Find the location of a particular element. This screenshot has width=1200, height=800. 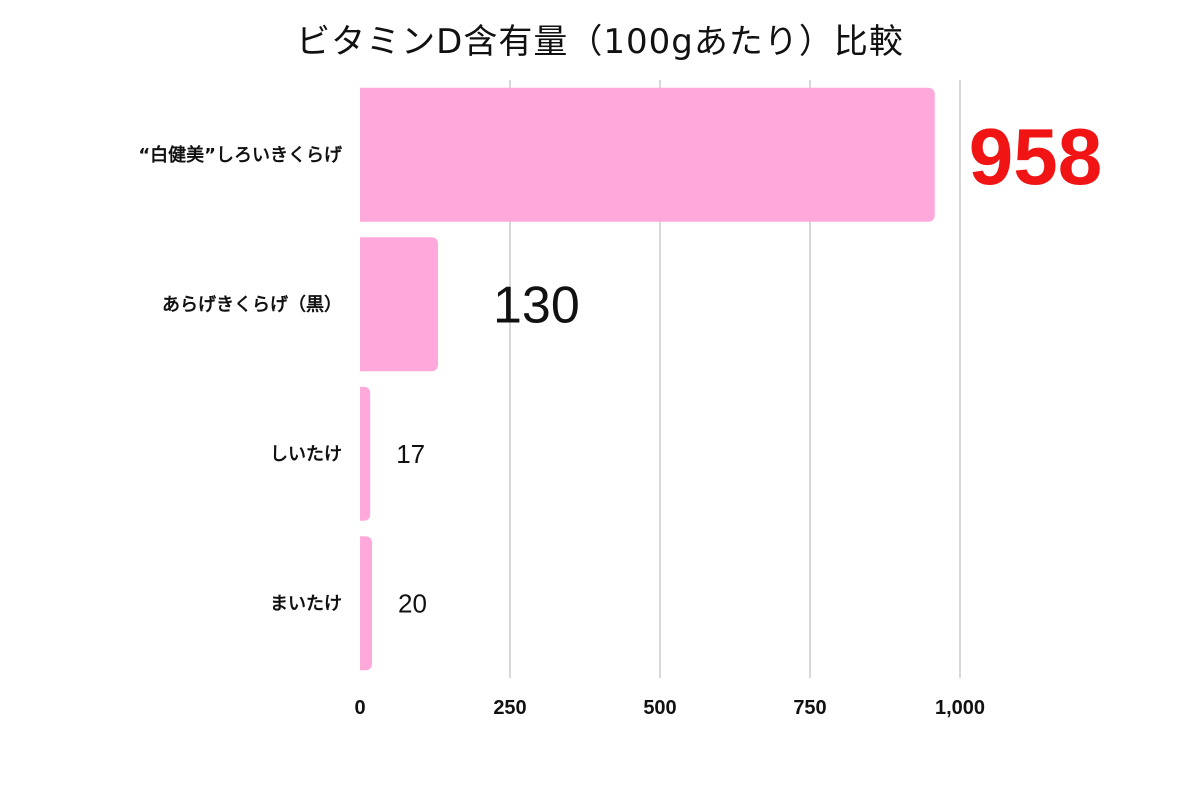

x-tick-label: 500 is located at coordinates (659, 708).